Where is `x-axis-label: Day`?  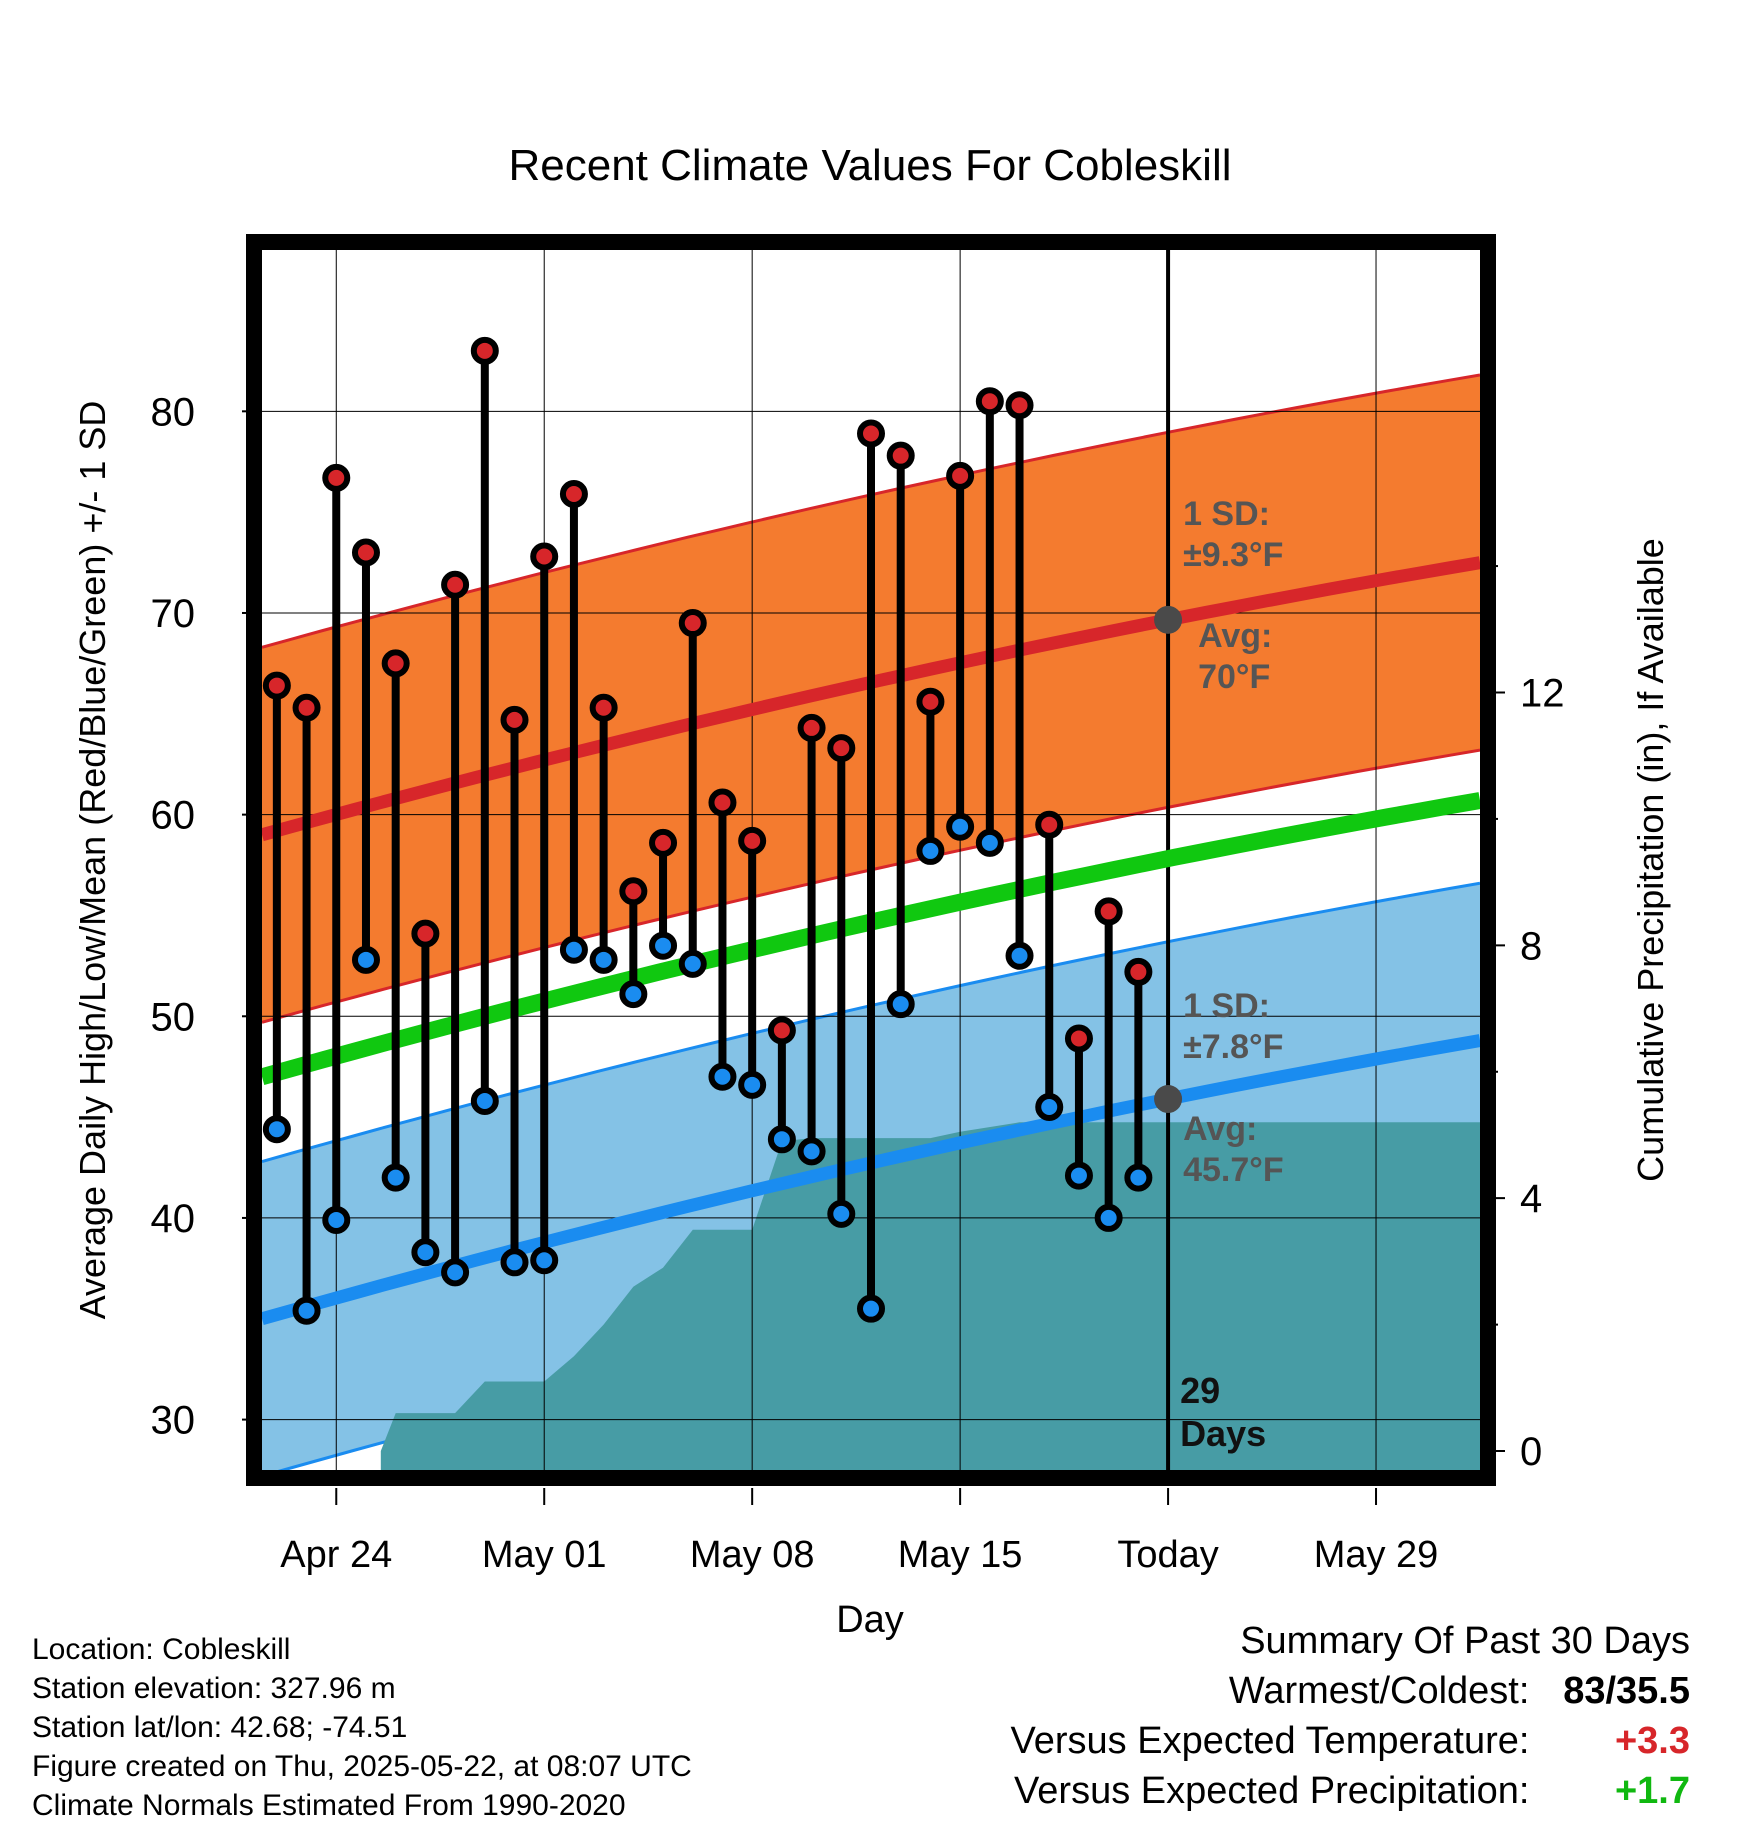
x-axis-label: Day is located at coordinates (870, 1620).